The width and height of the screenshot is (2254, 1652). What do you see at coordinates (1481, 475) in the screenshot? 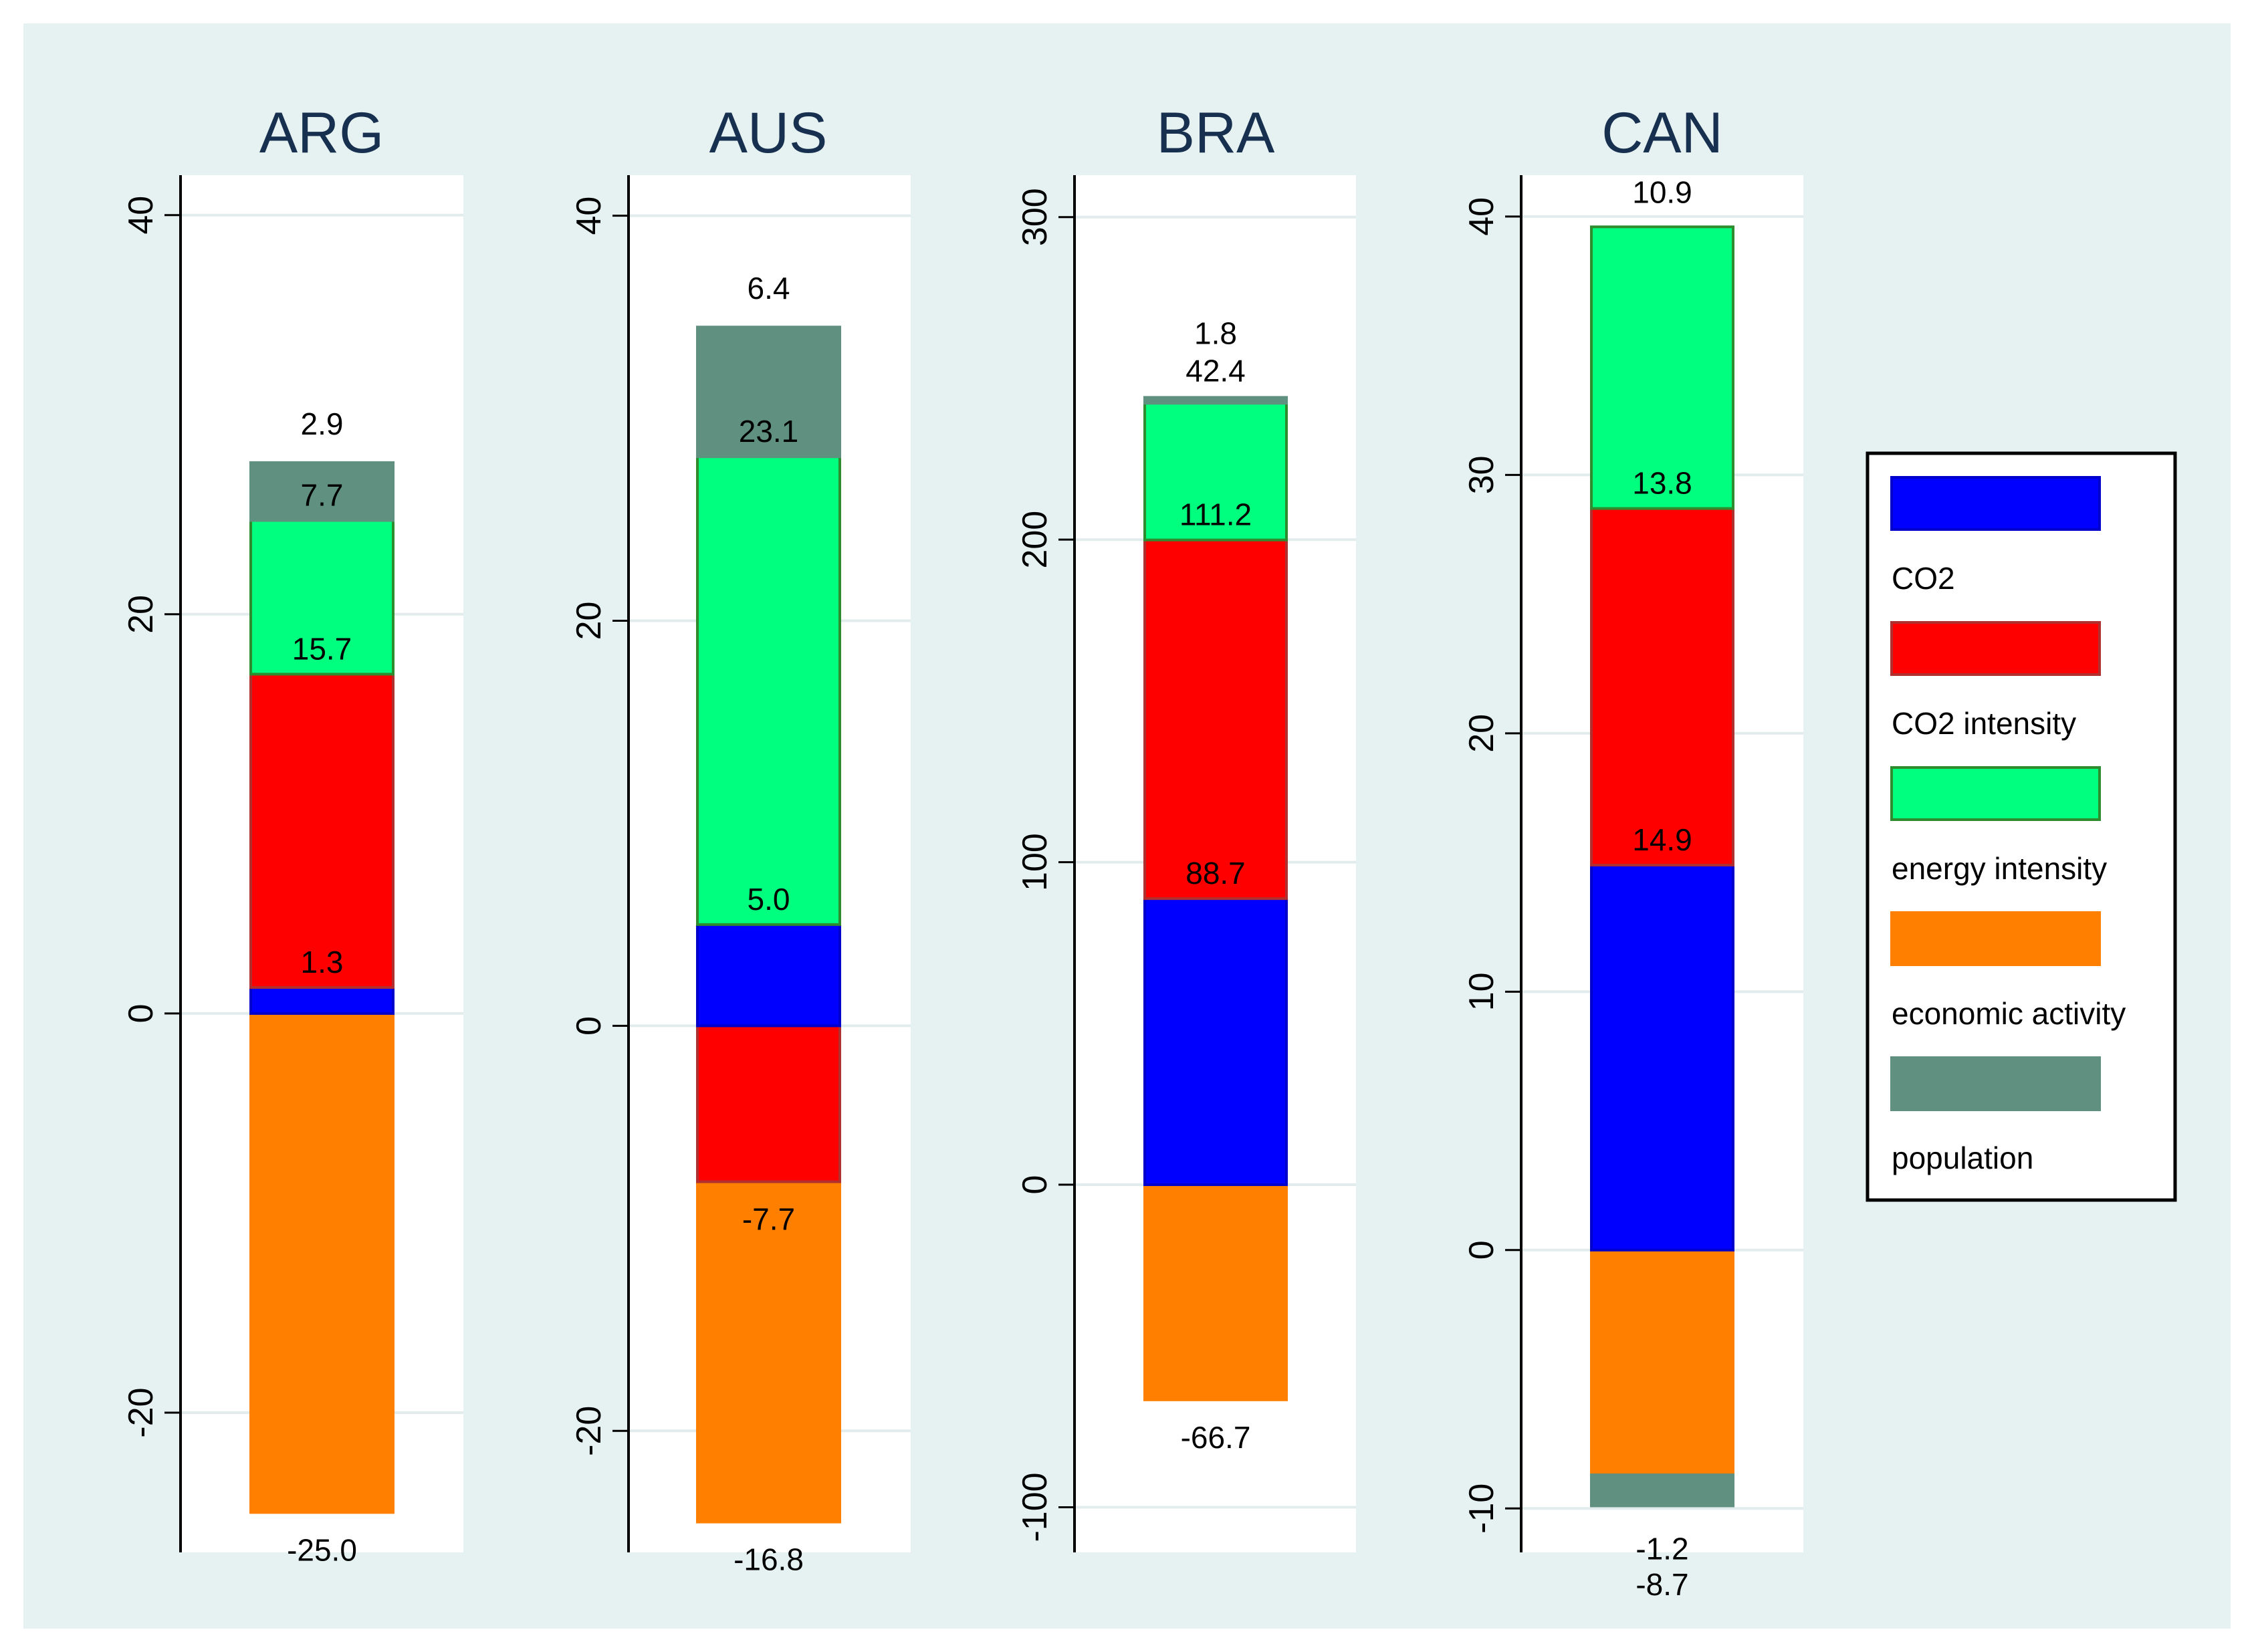
I see `y-tick-label: 30` at bounding box center [1481, 475].